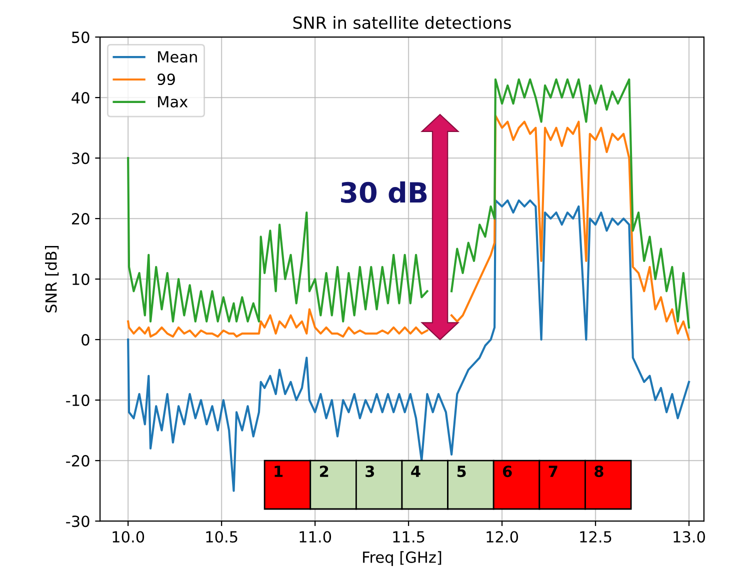 Image resolution: width=741 pixels, height=579 pixels. I want to click on y-tick-label: -30, so click(78, 522).